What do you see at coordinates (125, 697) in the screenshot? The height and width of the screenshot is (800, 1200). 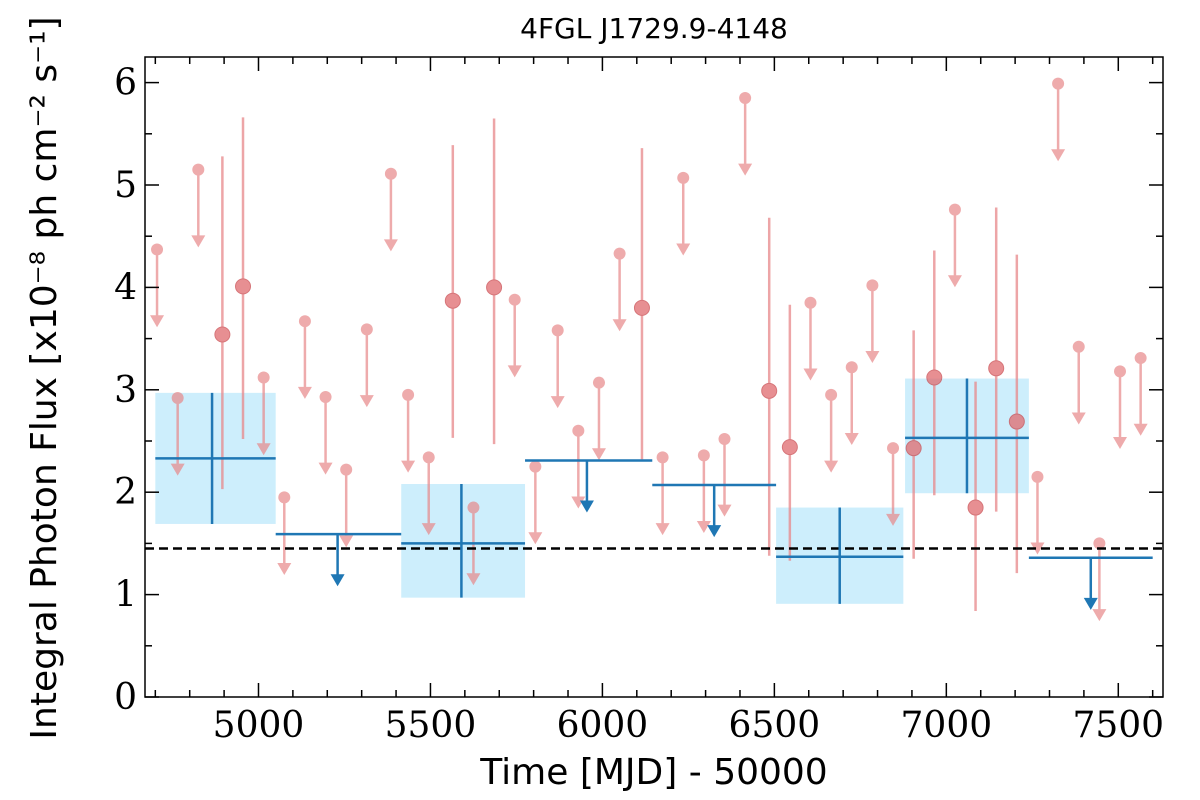 I see `y-tick-label: 0` at bounding box center [125, 697].